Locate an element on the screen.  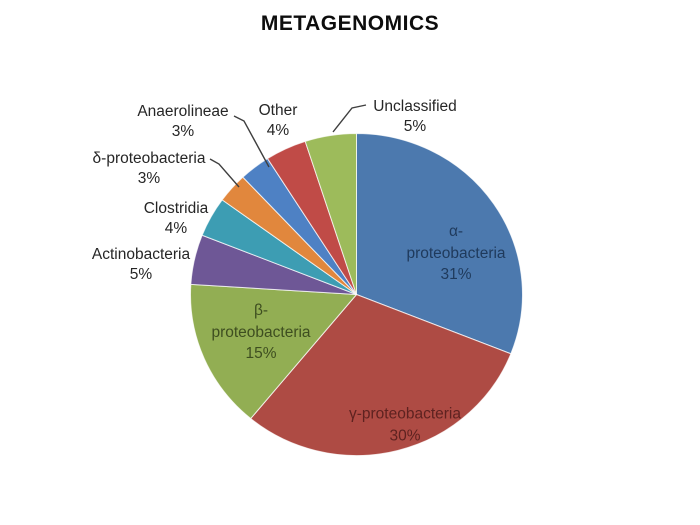
pie-slice-alpha-proteobacteria is located at coordinates (439, 244).